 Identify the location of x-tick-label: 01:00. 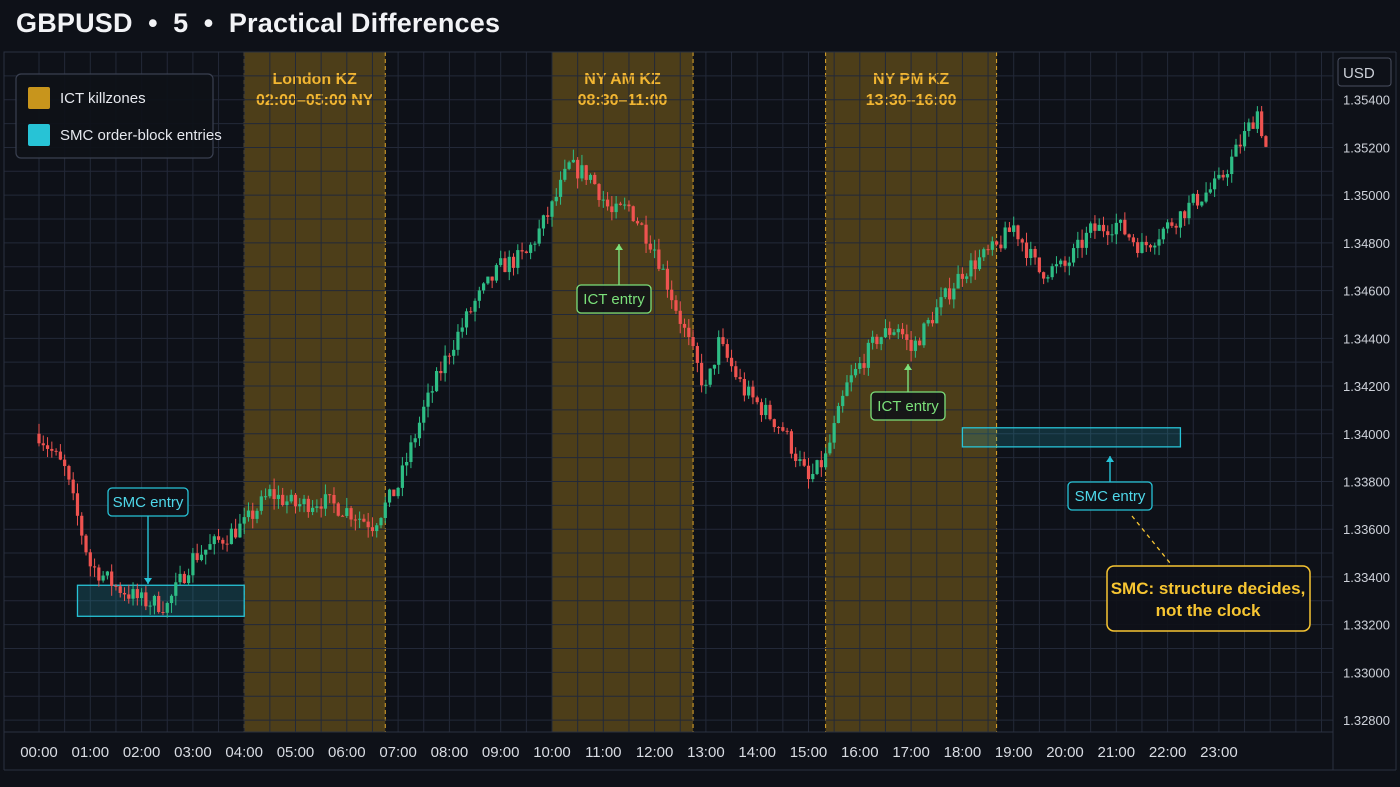
(91, 752).